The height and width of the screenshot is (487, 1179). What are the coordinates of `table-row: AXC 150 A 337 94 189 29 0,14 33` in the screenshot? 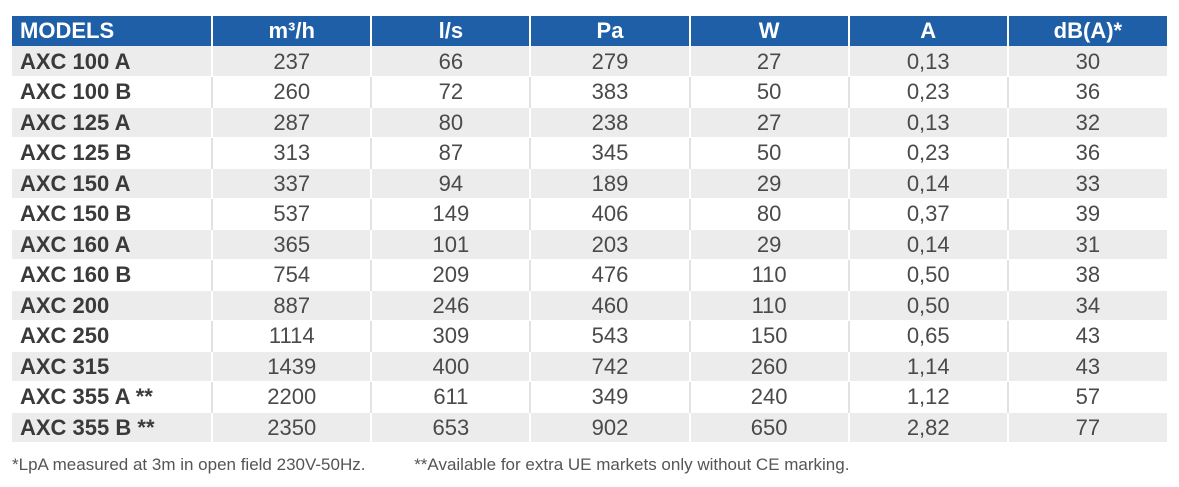 It's located at (589, 183).